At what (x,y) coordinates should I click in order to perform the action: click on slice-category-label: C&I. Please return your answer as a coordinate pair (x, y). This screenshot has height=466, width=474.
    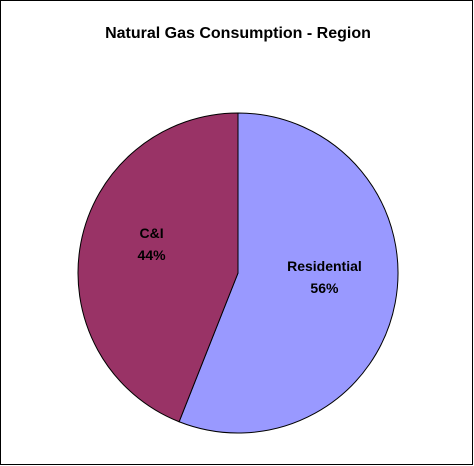
    Looking at the image, I should click on (151, 233).